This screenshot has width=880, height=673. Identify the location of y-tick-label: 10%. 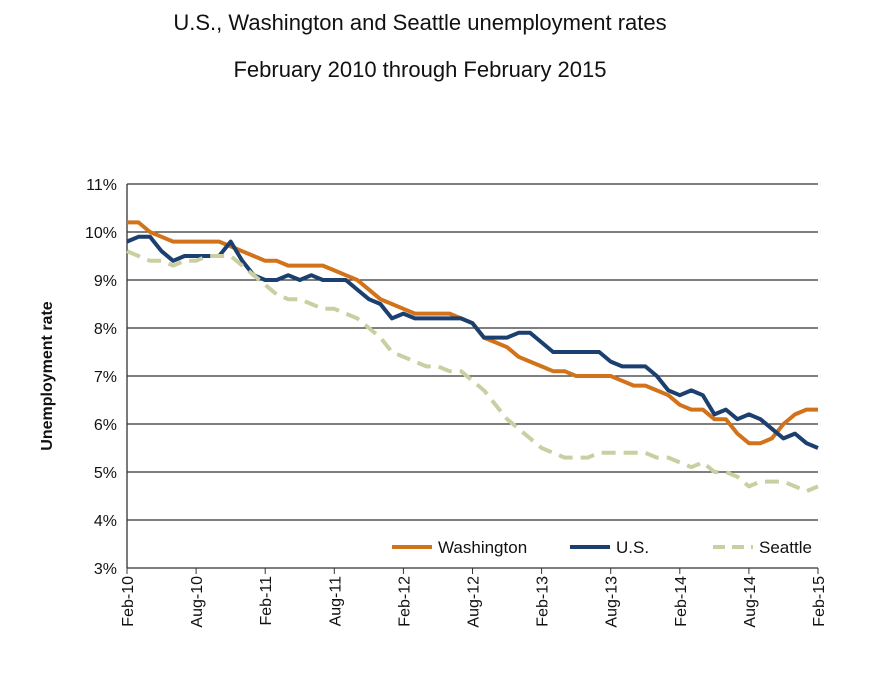
(101, 233).